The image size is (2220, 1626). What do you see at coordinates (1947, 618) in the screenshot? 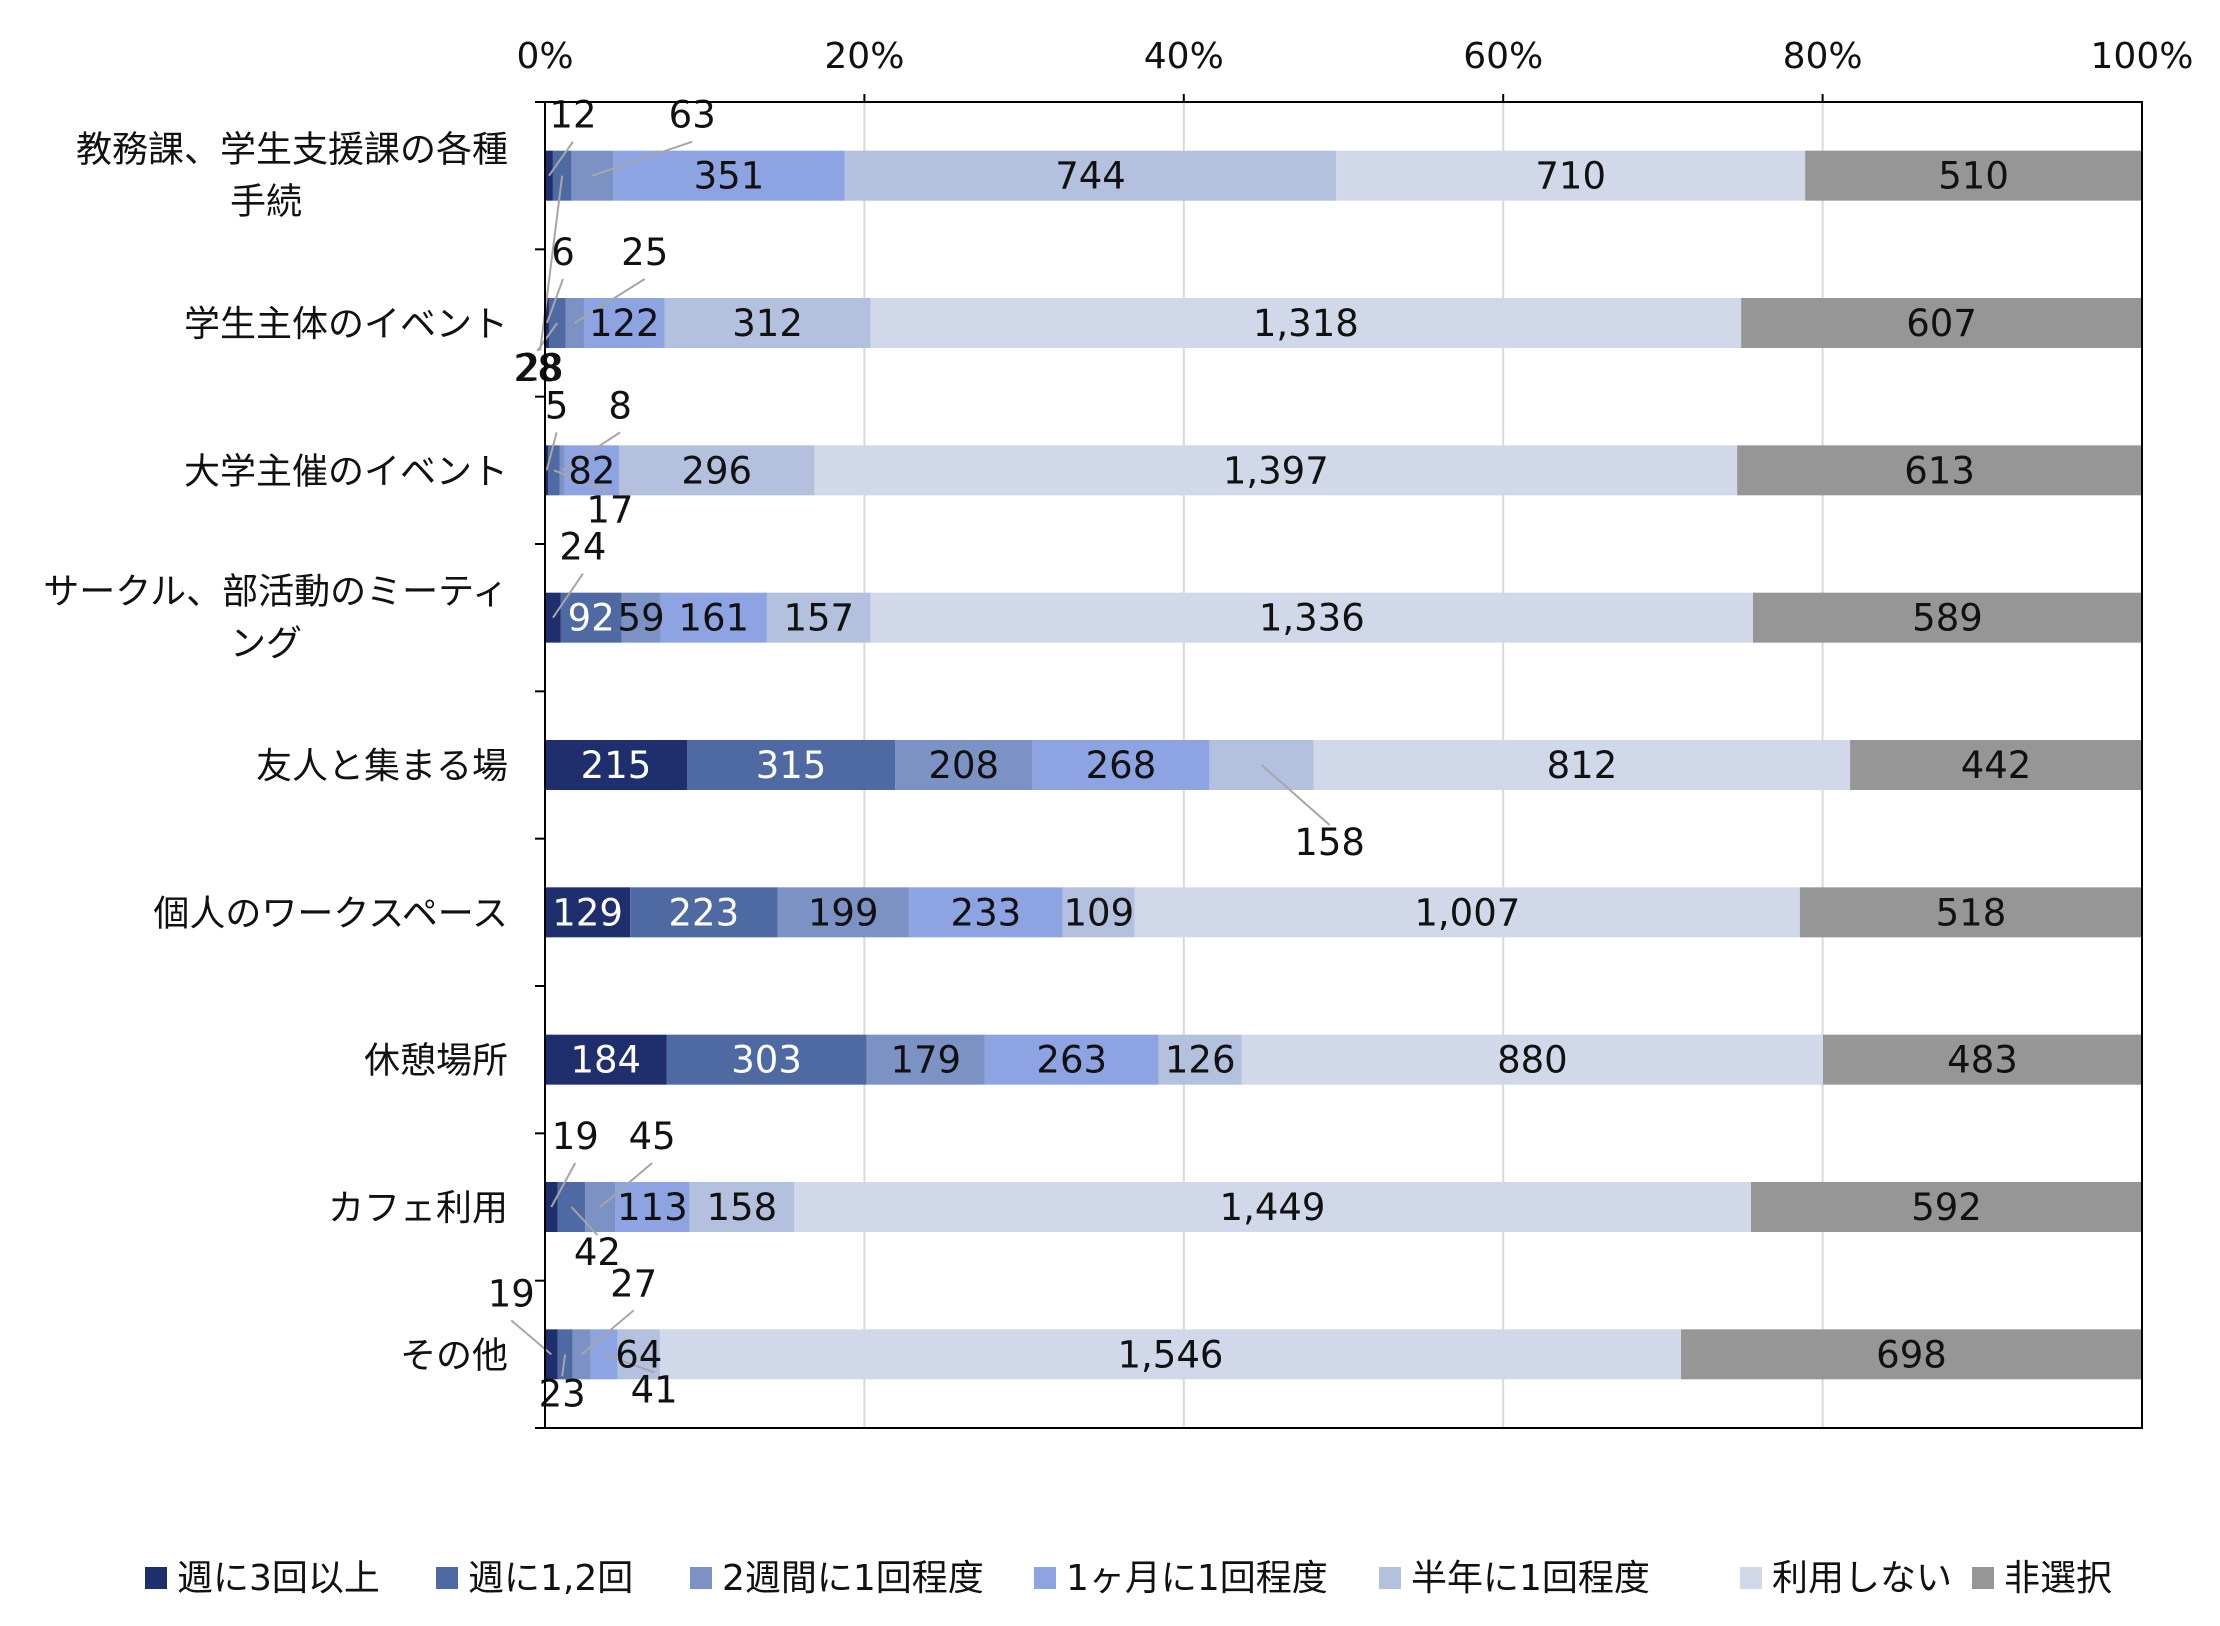
I see `data-label: 589` at bounding box center [1947, 618].